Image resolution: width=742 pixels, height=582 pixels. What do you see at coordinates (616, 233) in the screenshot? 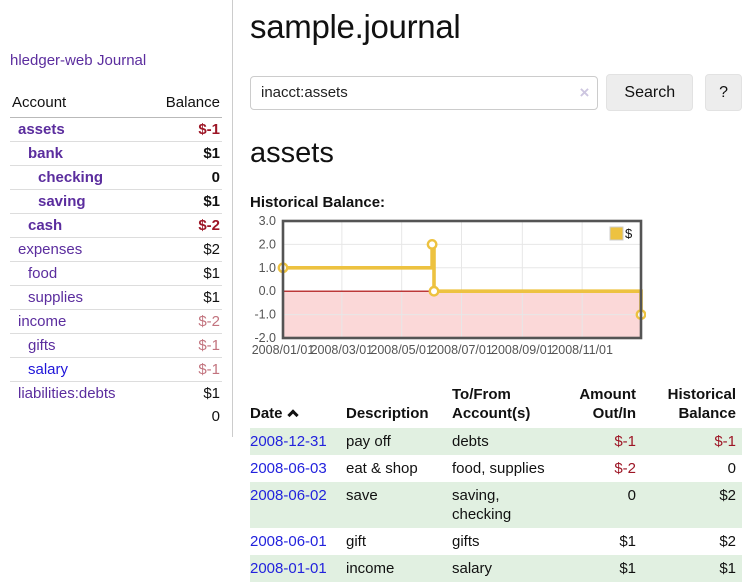
I see `legend-swatch` at bounding box center [616, 233].